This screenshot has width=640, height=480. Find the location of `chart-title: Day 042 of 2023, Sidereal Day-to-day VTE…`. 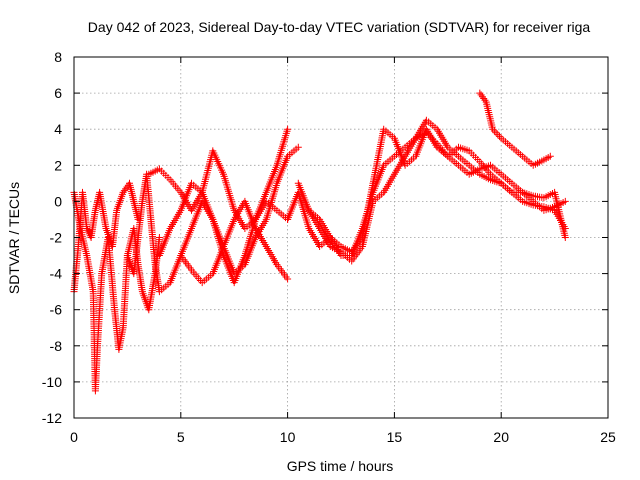

chart-title: Day 042 of 2023, Sidereal Day-to-day VTE… is located at coordinates (339, 27).